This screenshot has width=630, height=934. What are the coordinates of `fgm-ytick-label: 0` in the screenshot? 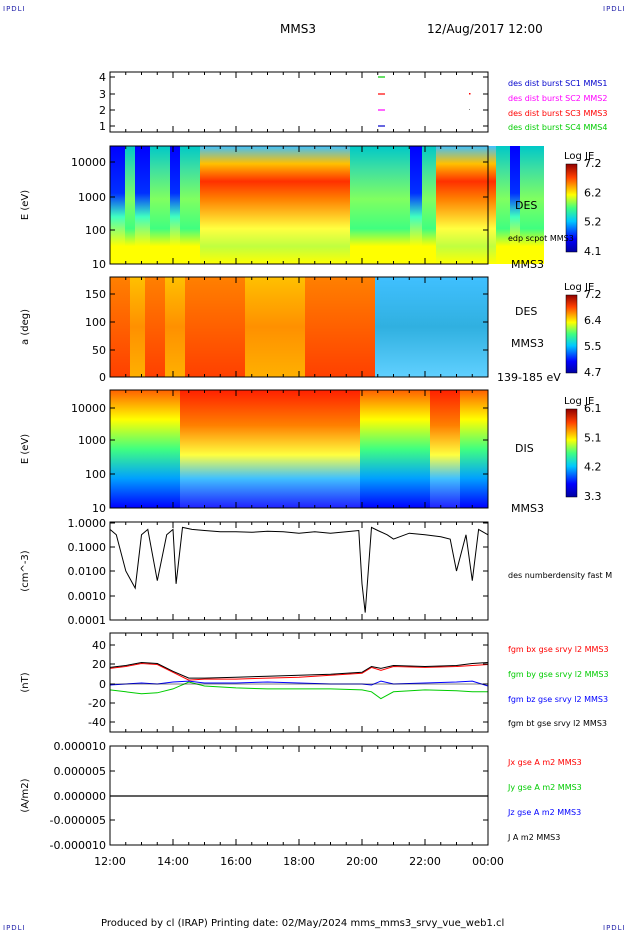 It's located at (102, 684).